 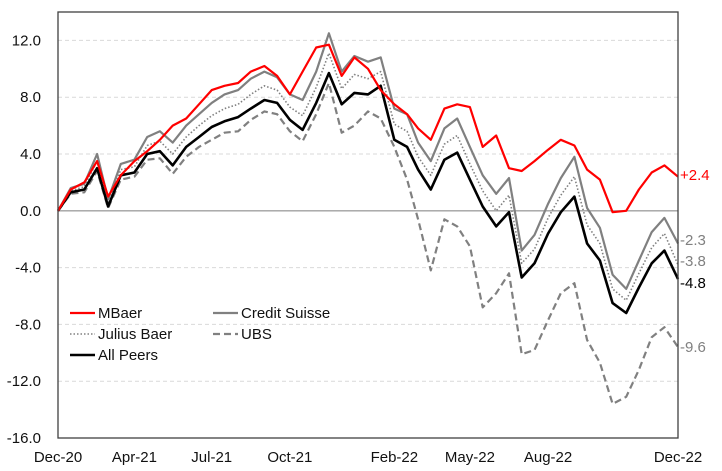 I want to click on x-tick-label: May-22, so click(x=470, y=457).